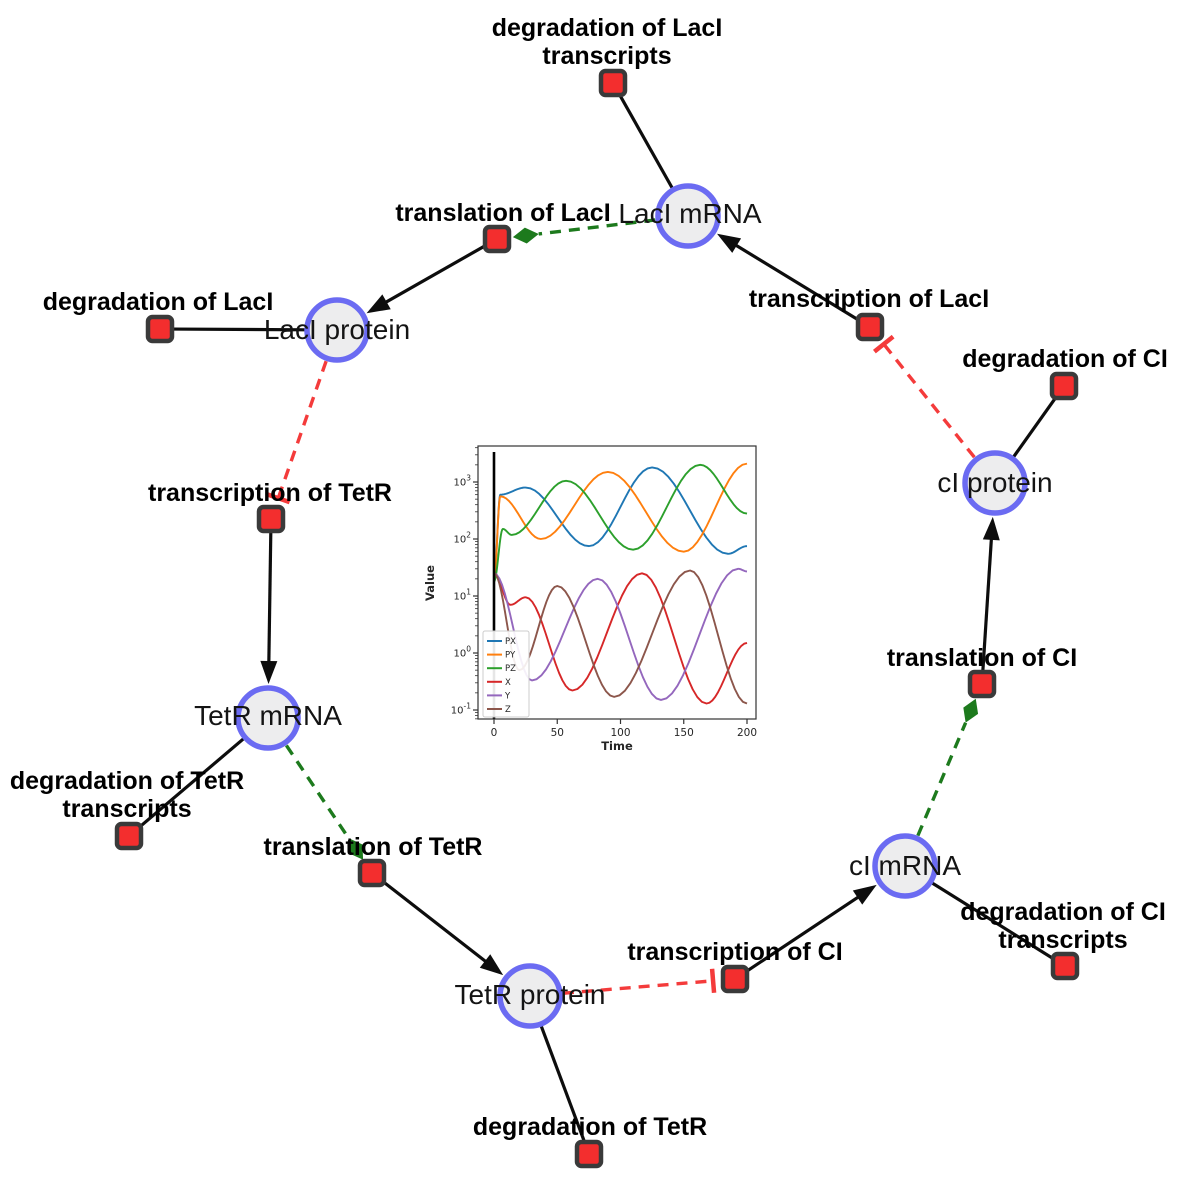 This screenshot has width=1189, height=1200. Describe the element at coordinates (510, 656) in the screenshot. I see `legend-label-py: PY` at that location.